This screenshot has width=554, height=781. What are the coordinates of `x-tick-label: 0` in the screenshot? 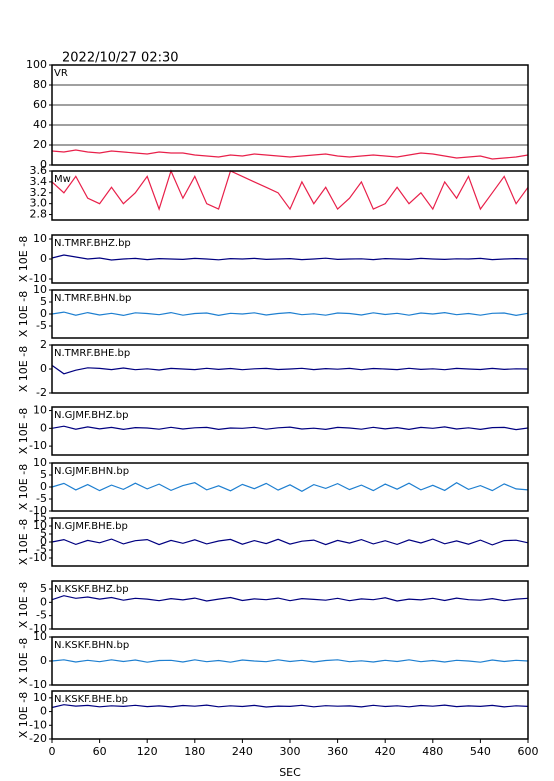 It's located at (52, 751).